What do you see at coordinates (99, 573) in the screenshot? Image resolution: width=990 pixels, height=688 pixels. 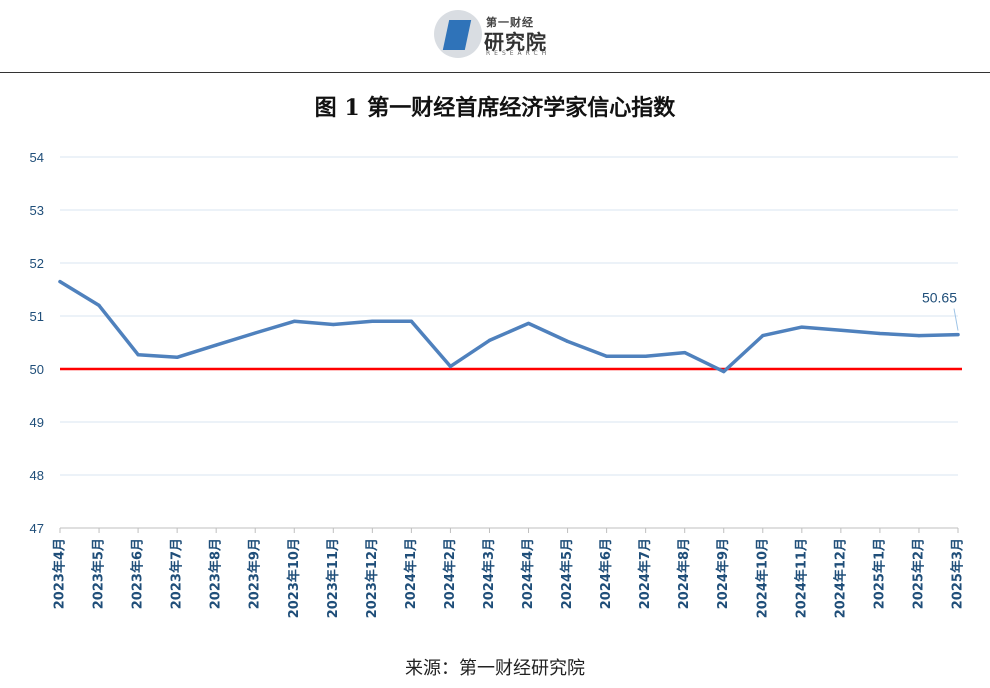 I see `x-tick-label: 2023年5月` at bounding box center [99, 573].